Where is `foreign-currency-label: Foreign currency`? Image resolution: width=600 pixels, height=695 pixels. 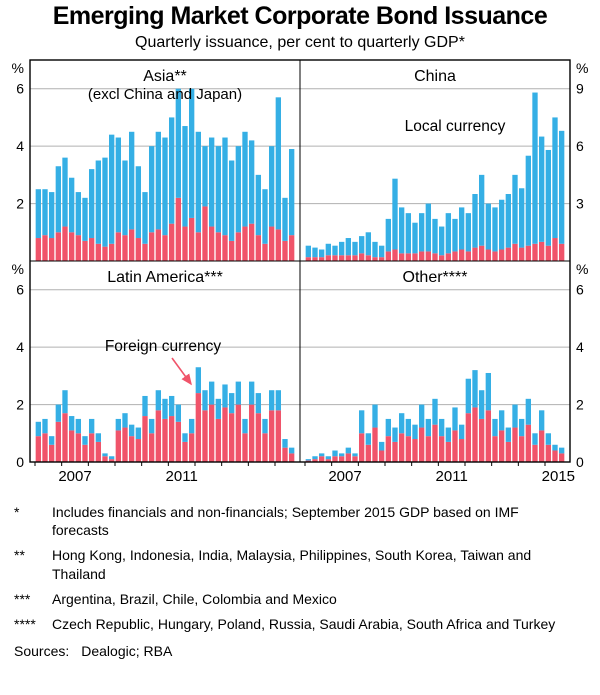 foreign-currency-label: Foreign currency is located at coordinates (163, 346).